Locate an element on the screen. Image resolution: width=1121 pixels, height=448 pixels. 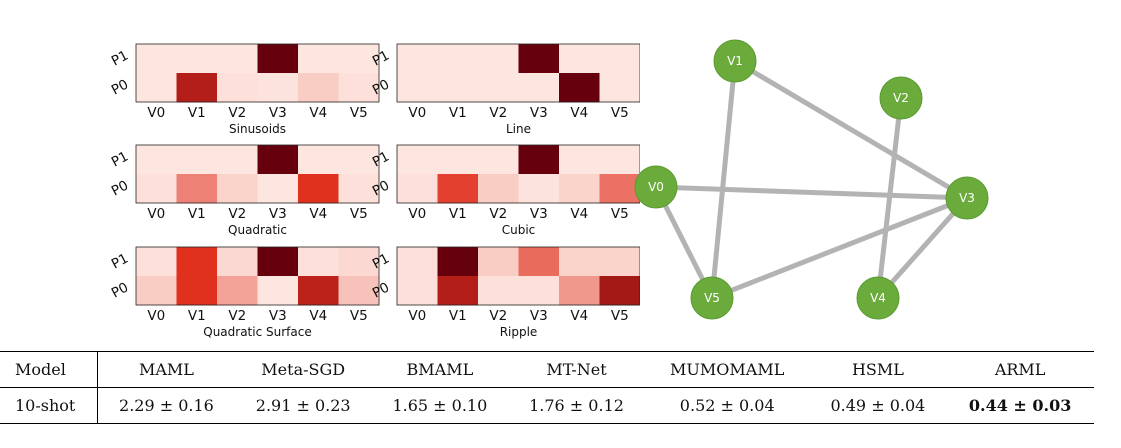
heatmap-panel: P1 P0 V0 V1 V2 V3 V4 V5 Line is located at coordinates (505, 89).